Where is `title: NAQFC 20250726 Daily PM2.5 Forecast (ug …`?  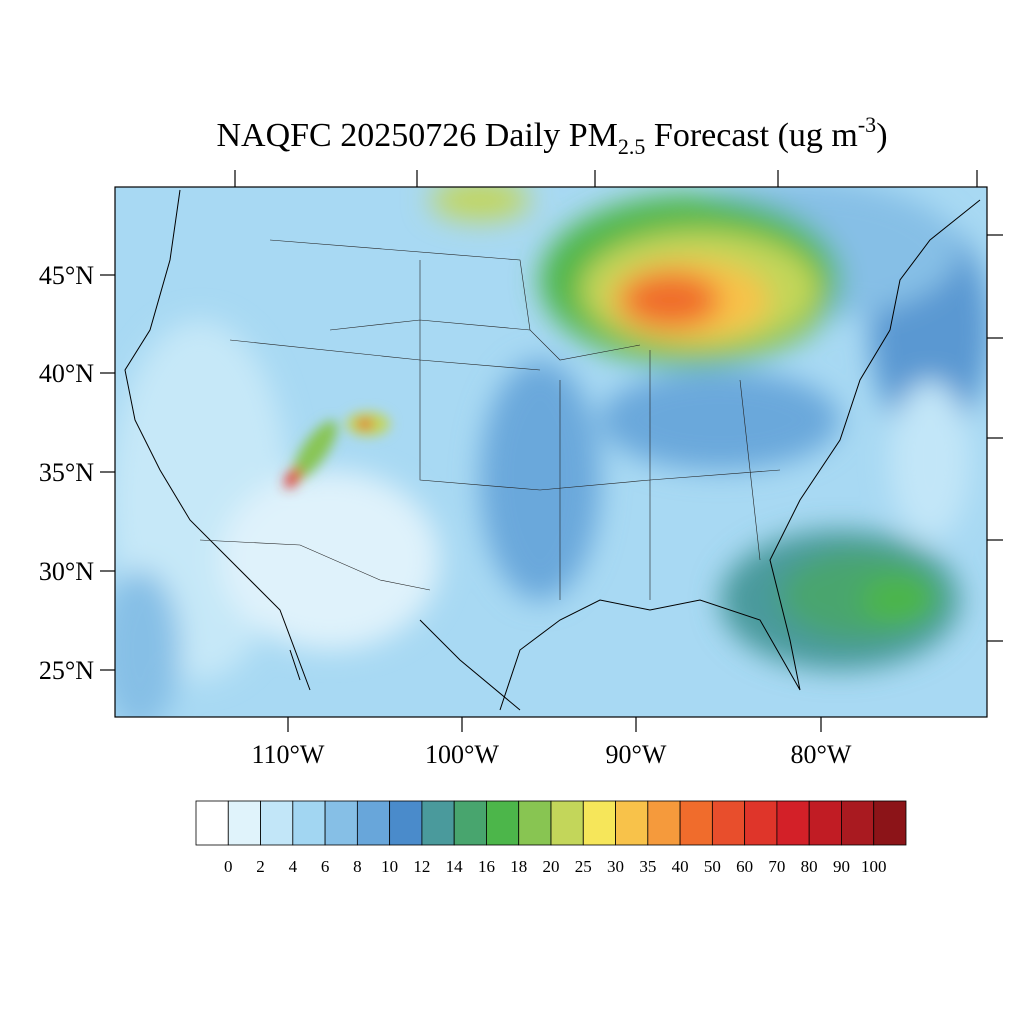 title: NAQFC 20250726 Daily PM2.5 Forecast (ug … is located at coordinates (551, 135).